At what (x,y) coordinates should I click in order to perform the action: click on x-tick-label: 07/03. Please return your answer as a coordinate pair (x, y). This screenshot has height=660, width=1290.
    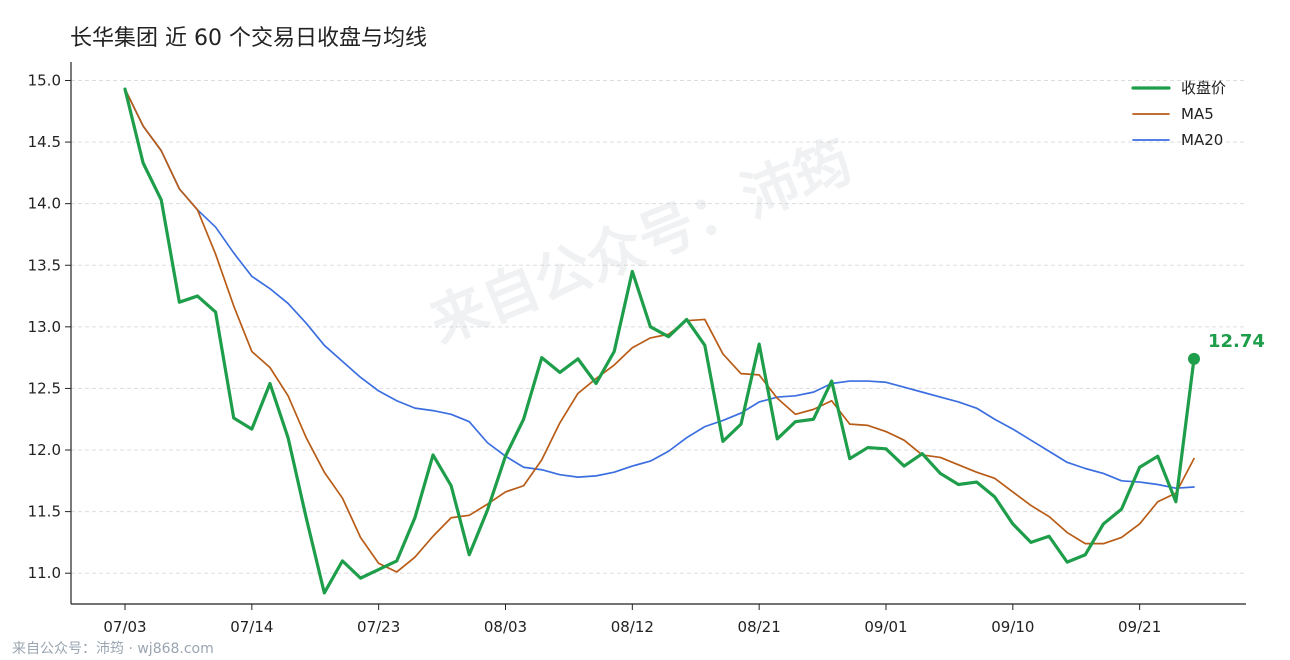
    Looking at the image, I should click on (124, 627).